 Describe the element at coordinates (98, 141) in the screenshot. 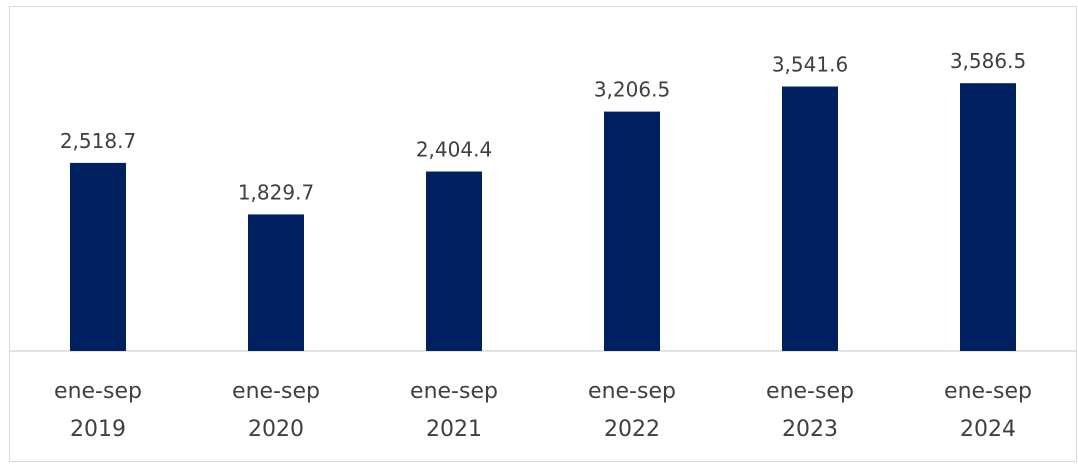

I see `data-label-2019: 2,518.7` at that location.